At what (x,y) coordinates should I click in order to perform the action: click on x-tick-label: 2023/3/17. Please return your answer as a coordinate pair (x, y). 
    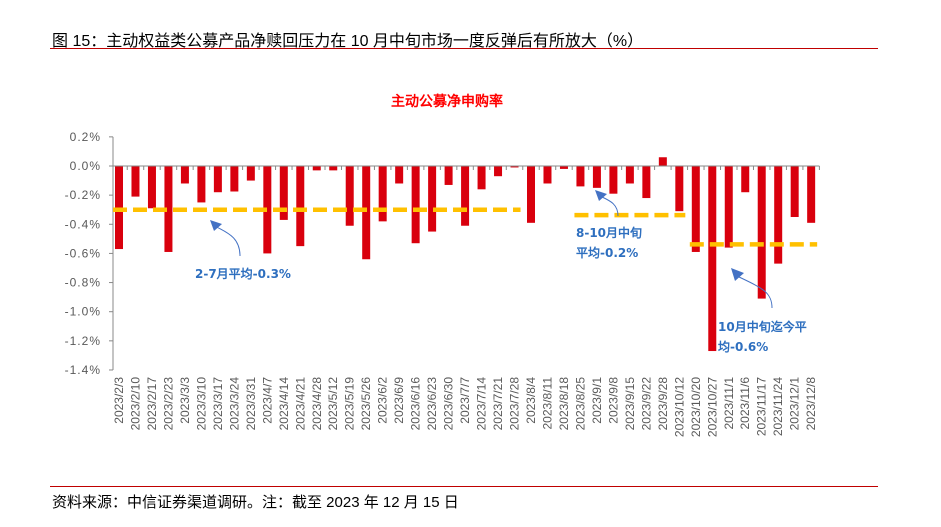
    Looking at the image, I should click on (218, 404).